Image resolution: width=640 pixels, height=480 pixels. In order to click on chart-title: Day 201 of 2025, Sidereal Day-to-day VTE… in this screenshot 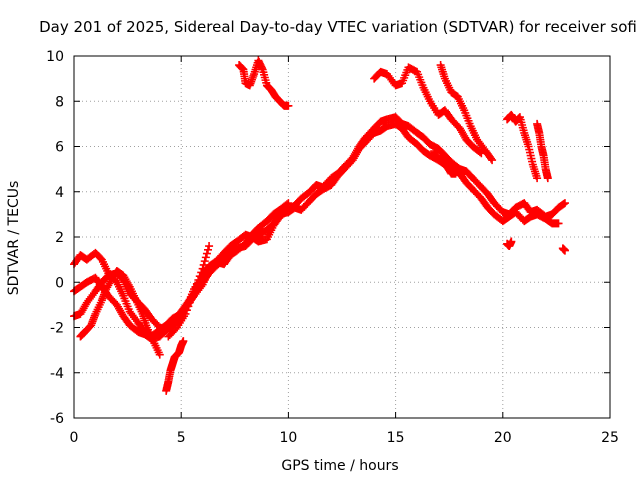, I will do `click(338, 27)`.